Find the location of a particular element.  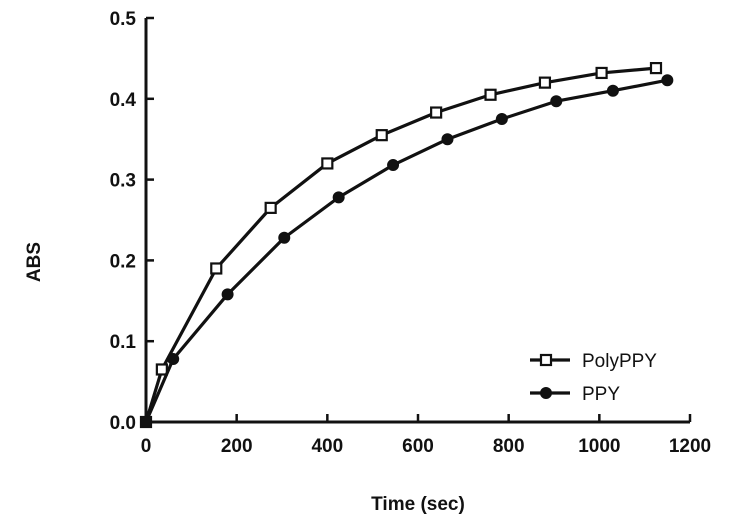

y-tick-label: 0.1 is located at coordinates (123, 342).